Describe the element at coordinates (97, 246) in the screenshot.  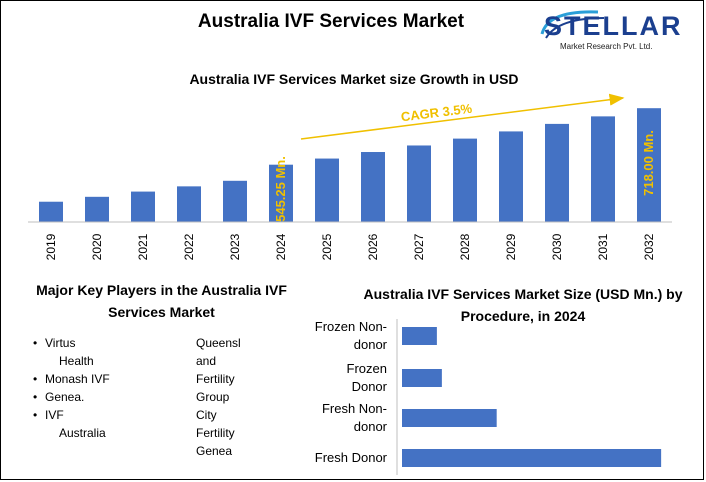
I see `growth-tick-label: 2020` at that location.